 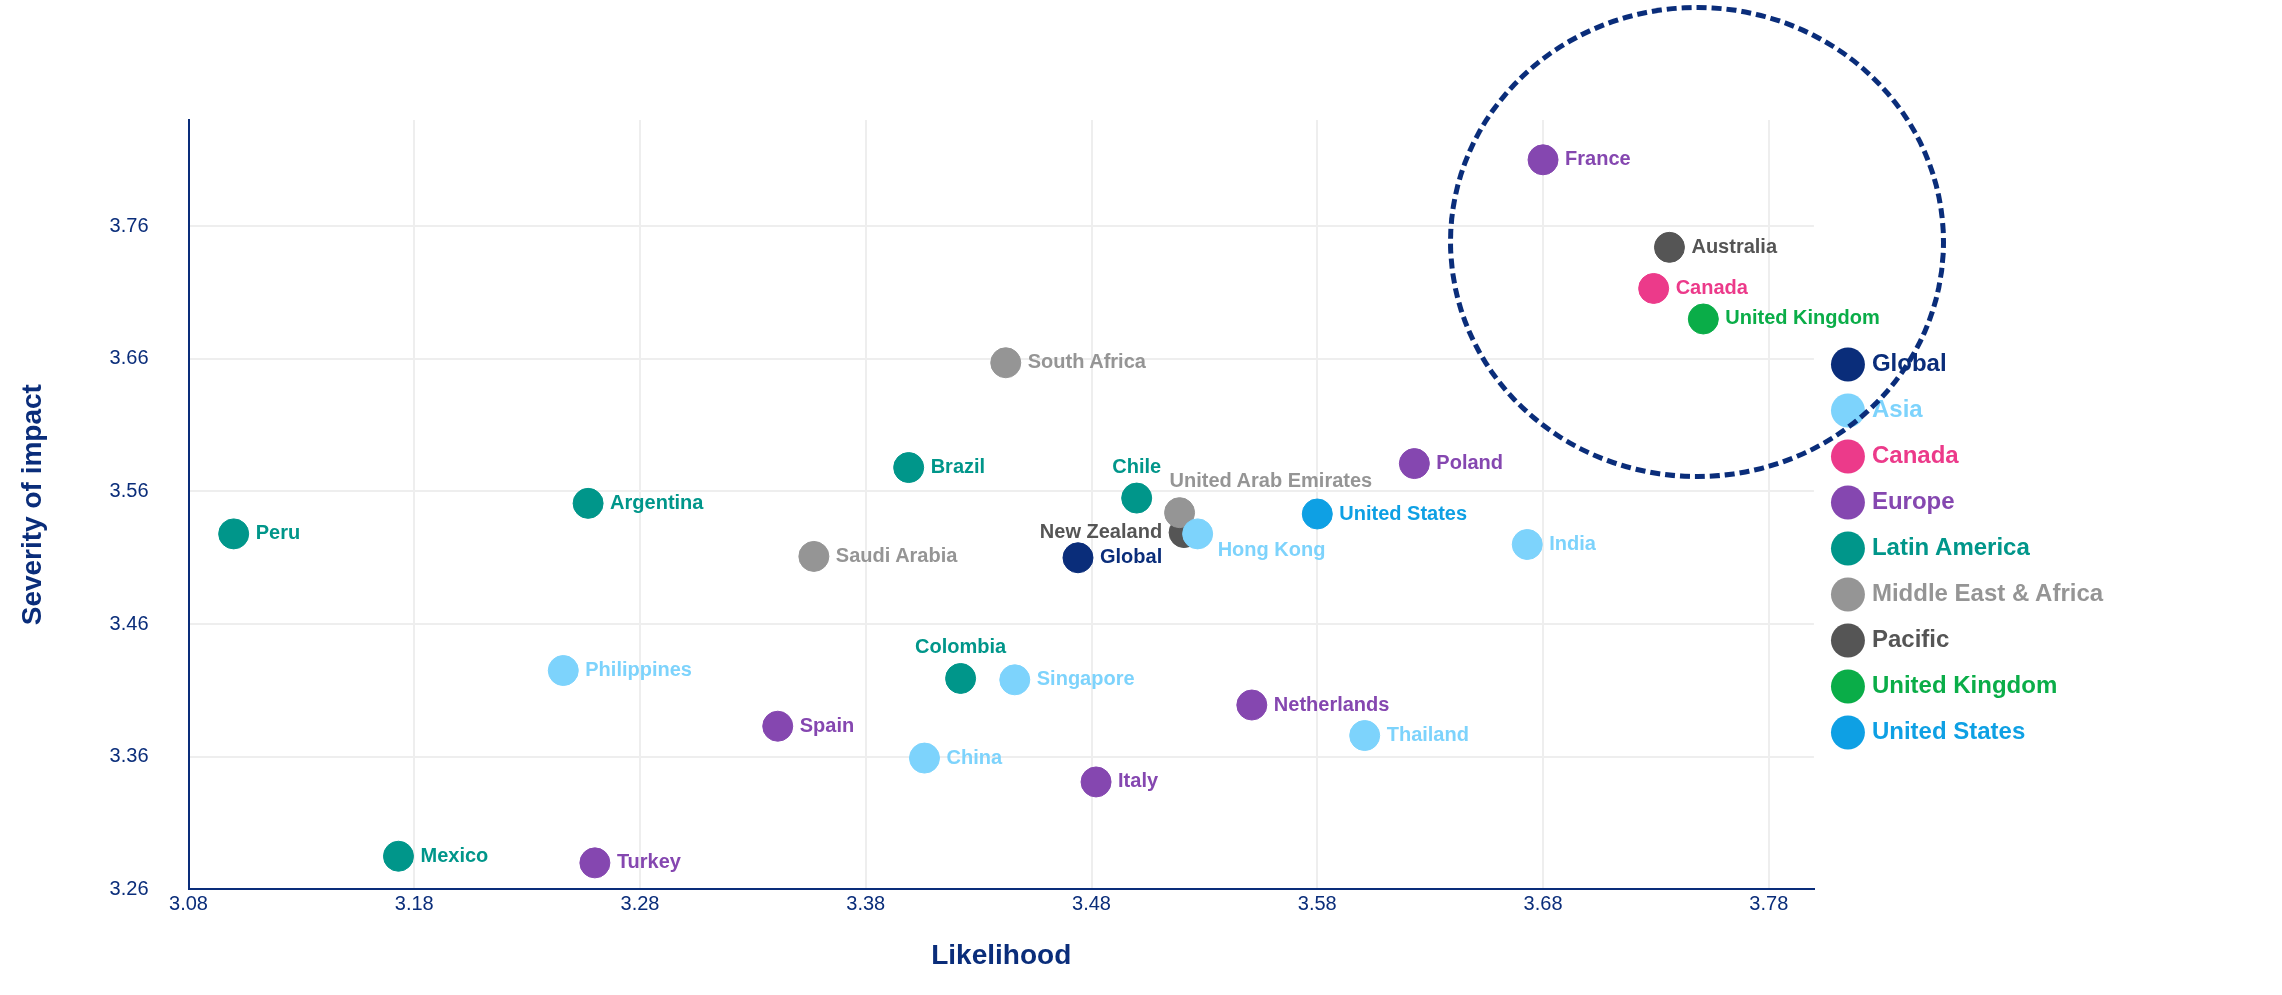 I want to click on data-label: Netherlands, so click(x=1331, y=703).